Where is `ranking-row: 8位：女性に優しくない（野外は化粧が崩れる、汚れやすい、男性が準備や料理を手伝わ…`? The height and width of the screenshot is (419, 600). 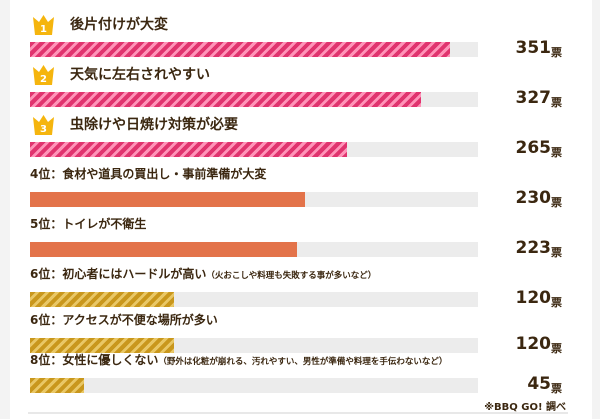
ranking-row: 8位：女性に優しくない（野外は化粧が崩れる、汚れやすい、男性が準備や料理を手伝わ… is located at coordinates (300, 366).